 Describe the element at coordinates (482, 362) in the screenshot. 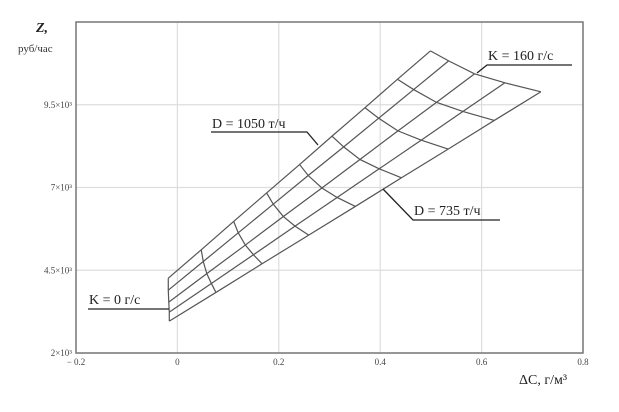

I see `x-tick-label: 0.6` at that location.